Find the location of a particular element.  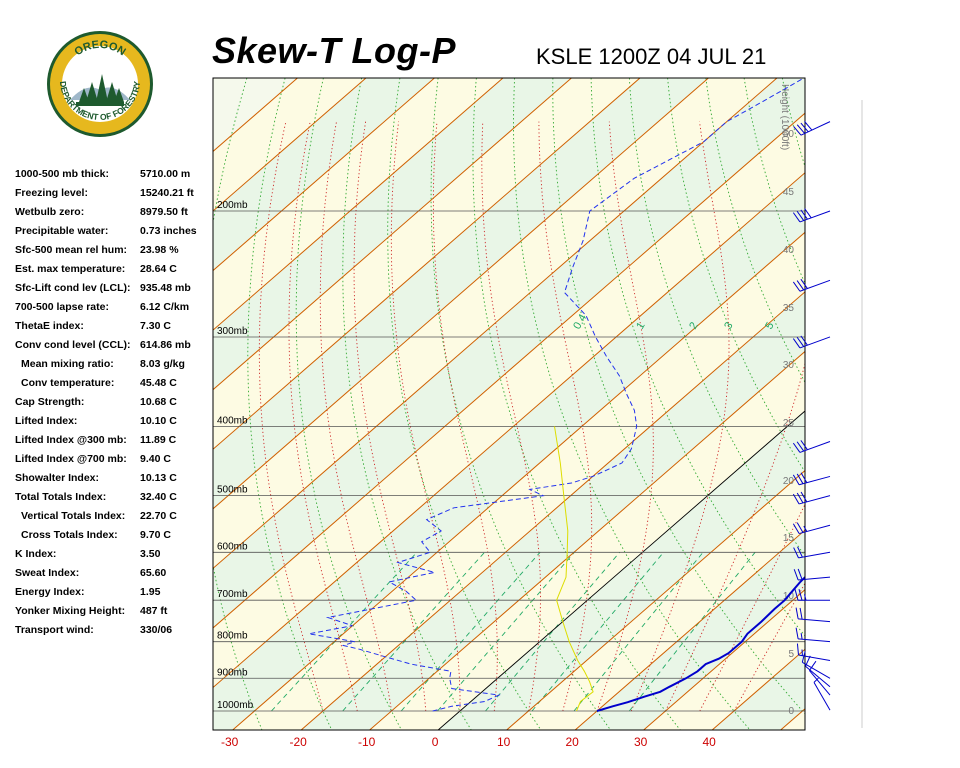

stat-value: 65.60 is located at coordinates (153, 573).